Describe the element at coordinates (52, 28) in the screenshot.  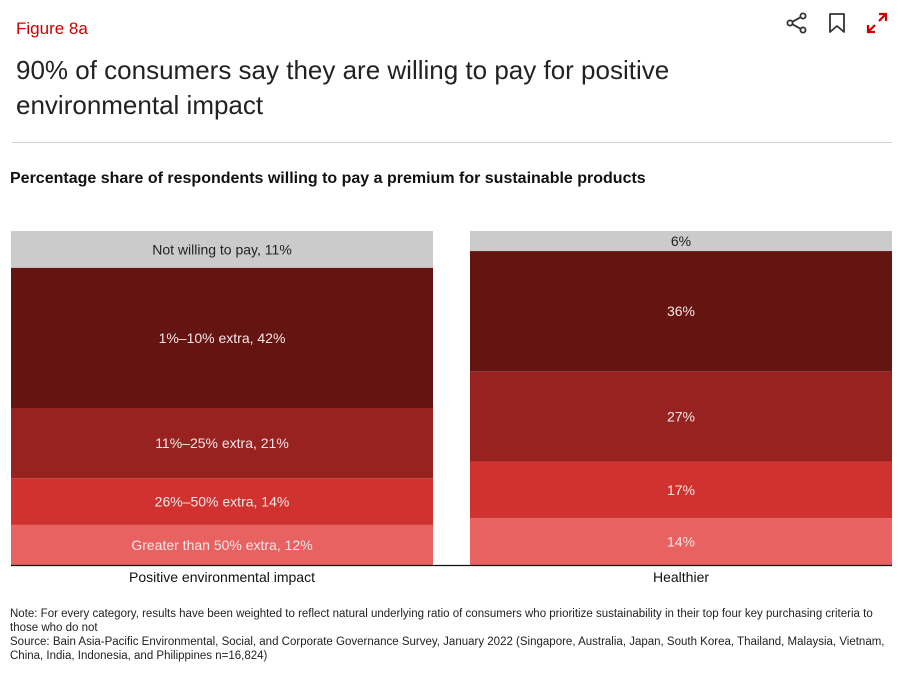
I see `figure-label: Figure 8a` at that location.